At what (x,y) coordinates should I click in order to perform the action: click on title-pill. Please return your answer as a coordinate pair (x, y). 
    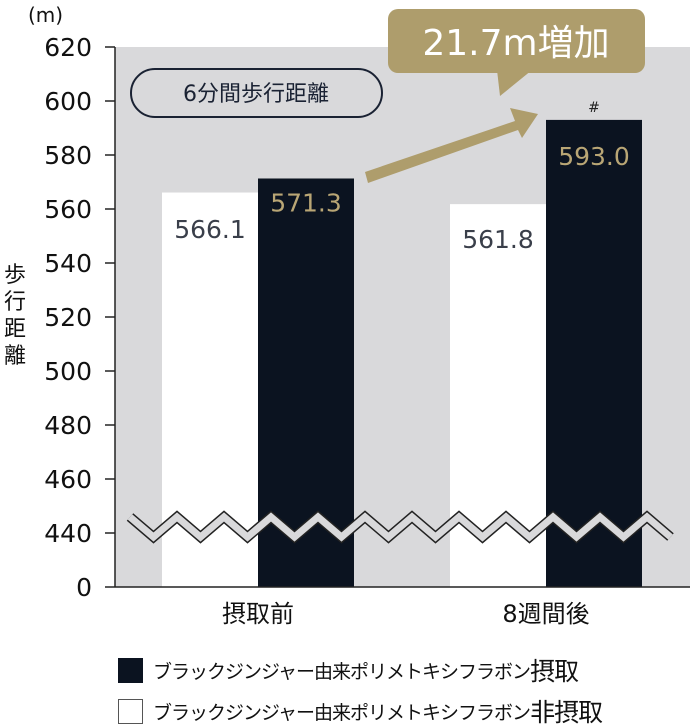
    Looking at the image, I should click on (256, 93).